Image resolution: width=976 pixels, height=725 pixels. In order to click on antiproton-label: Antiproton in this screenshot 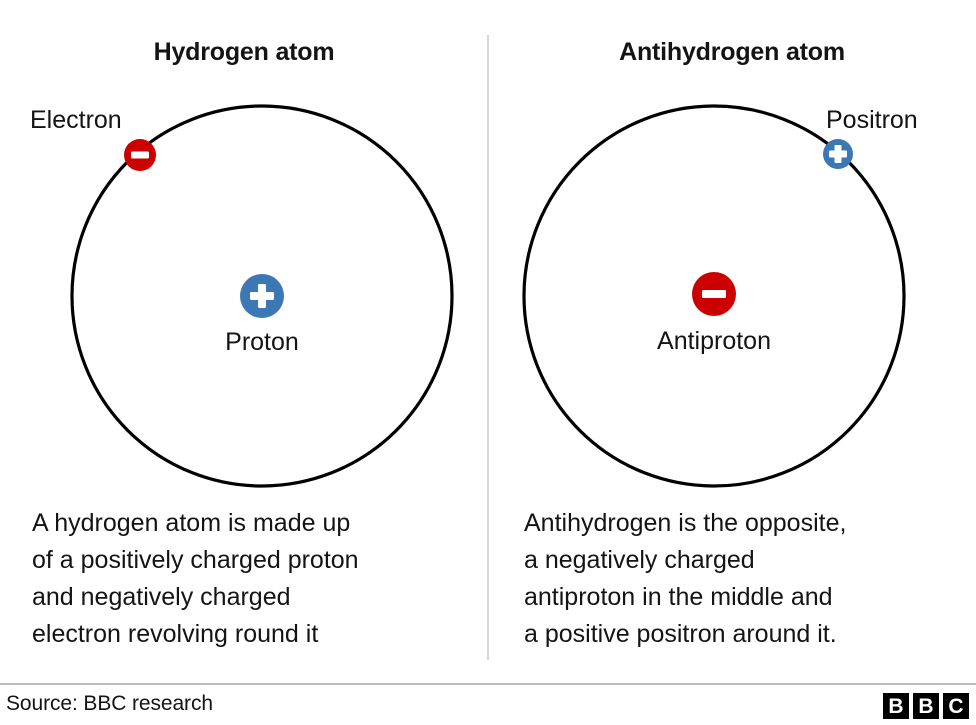, I will do `click(714, 341)`.